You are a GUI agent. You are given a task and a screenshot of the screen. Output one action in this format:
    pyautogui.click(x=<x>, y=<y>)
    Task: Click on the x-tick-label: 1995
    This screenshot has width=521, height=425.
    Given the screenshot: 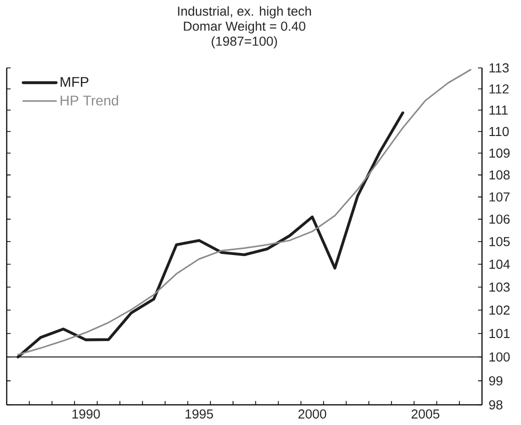 What is the action you would take?
    pyautogui.click(x=199, y=414)
    